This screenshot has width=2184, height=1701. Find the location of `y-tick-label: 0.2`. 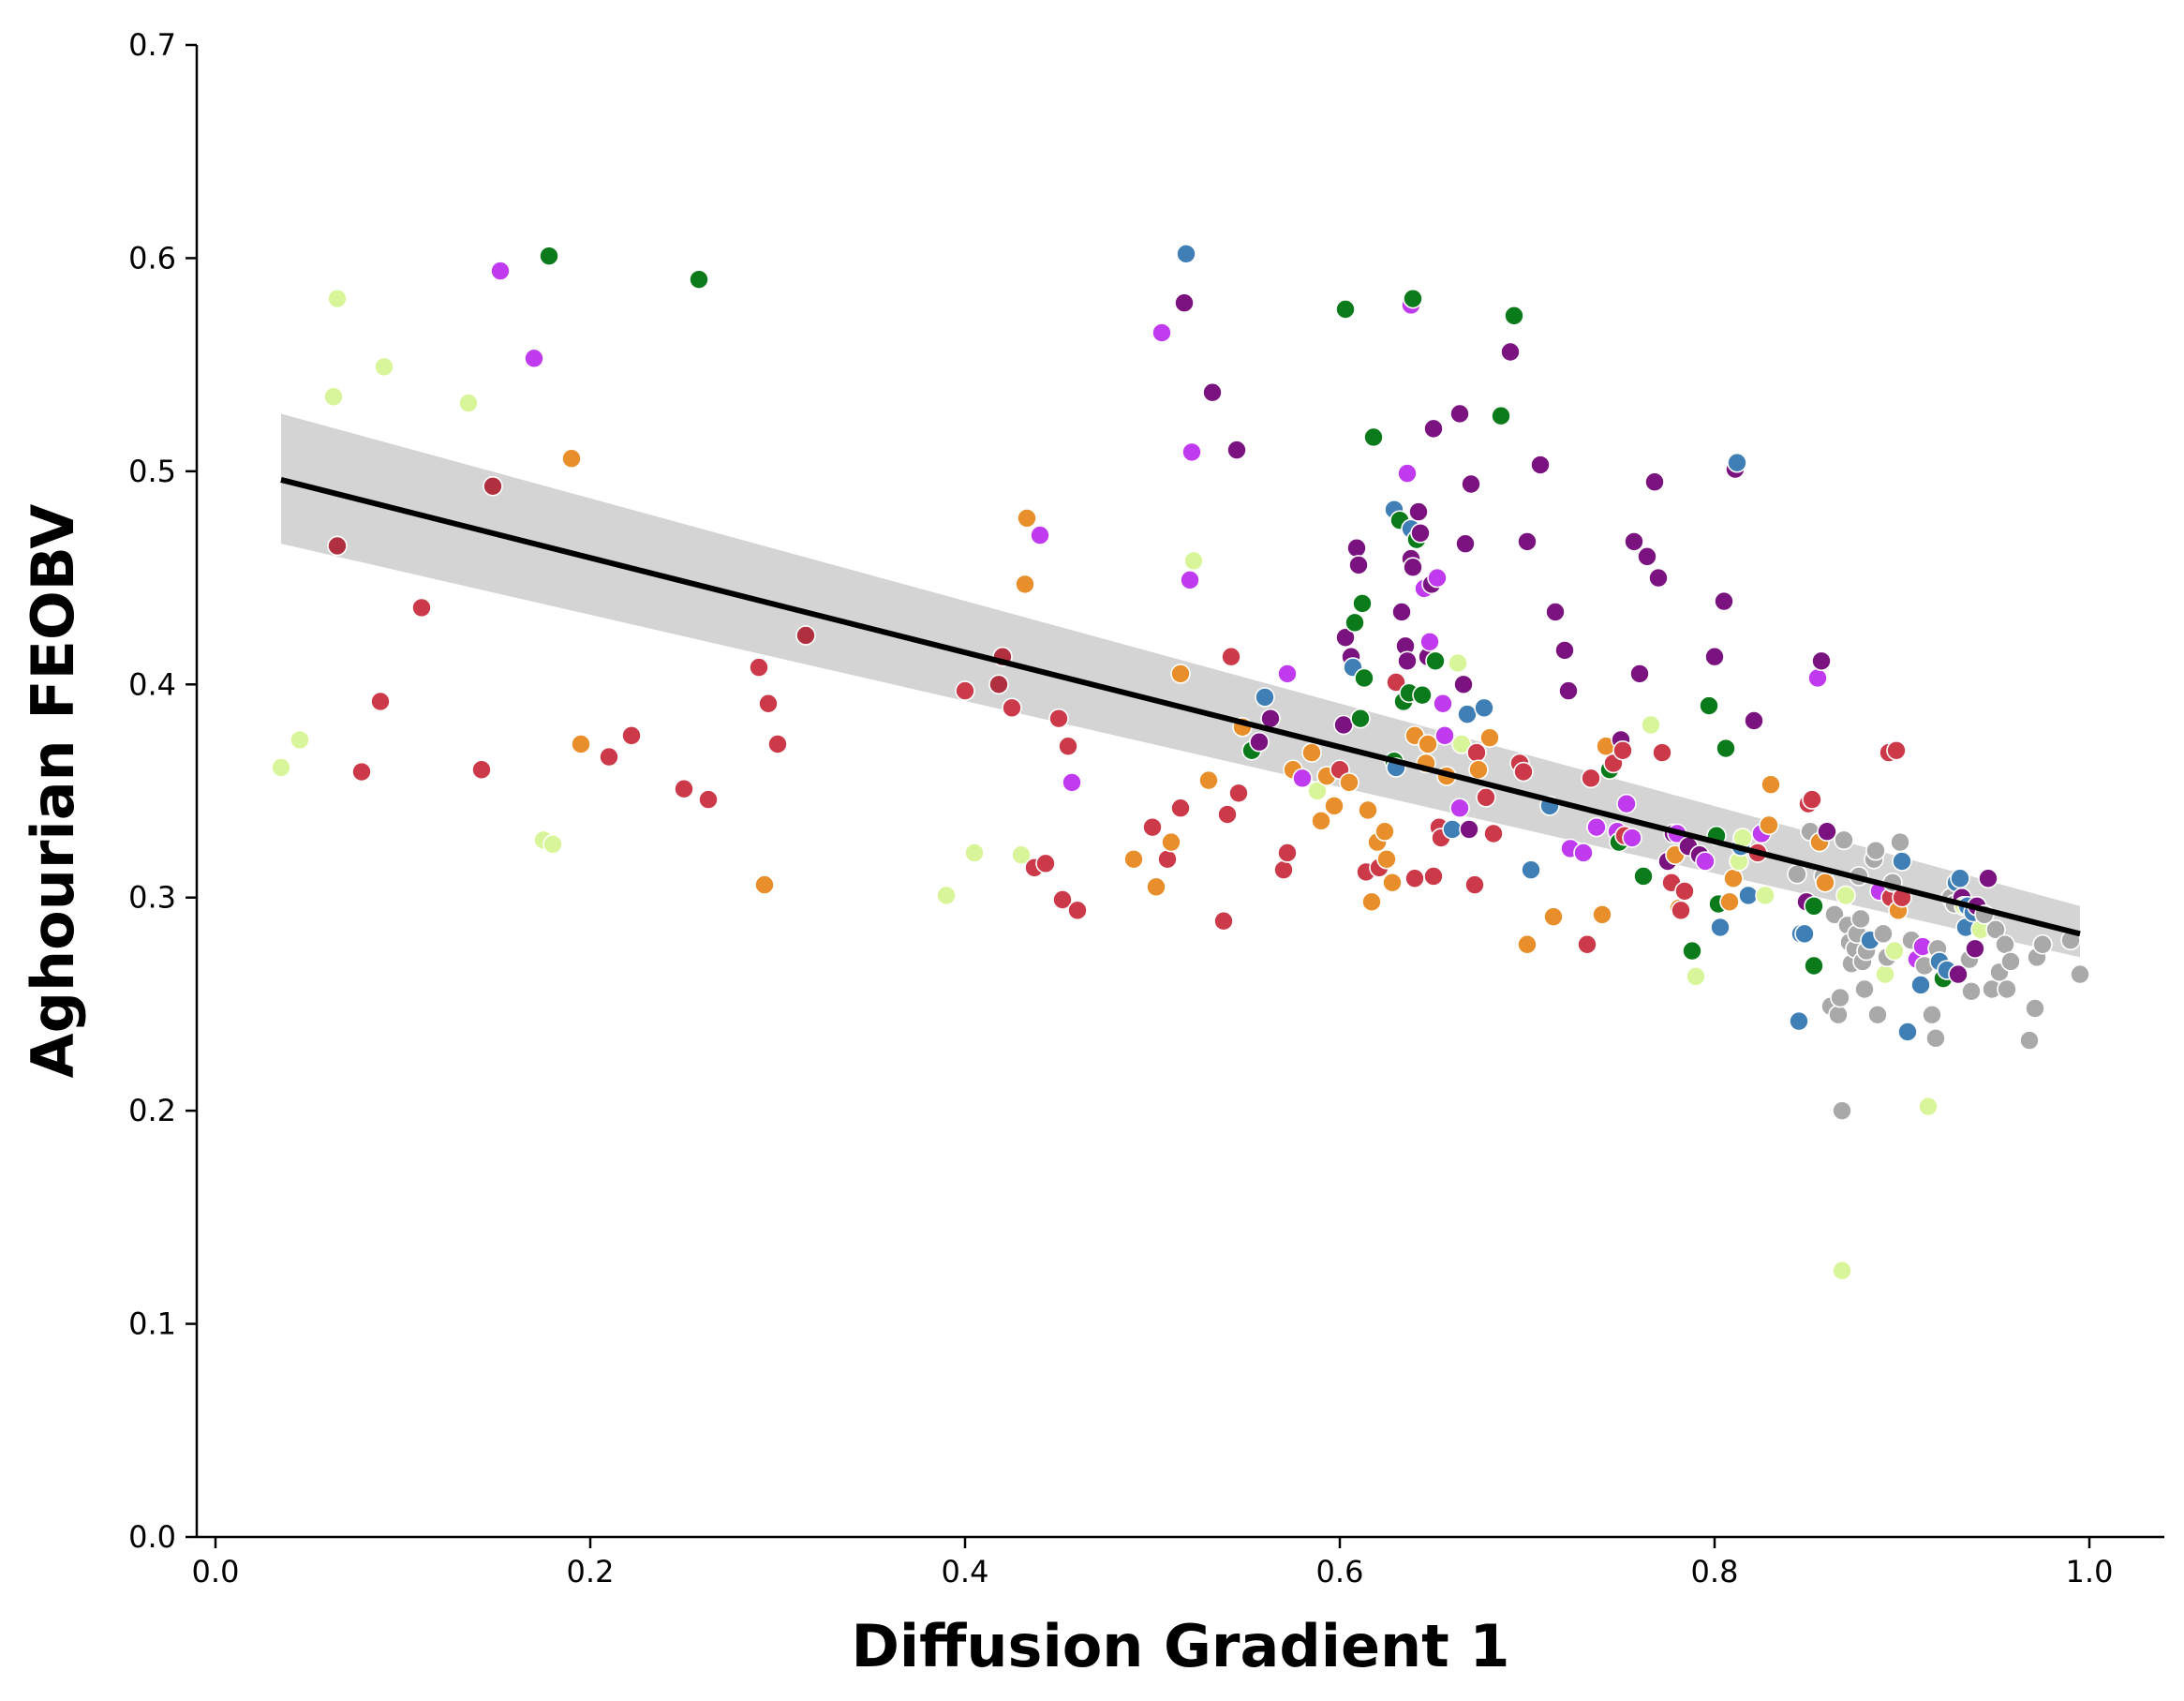

y-tick-label: 0.2 is located at coordinates (152, 1110).